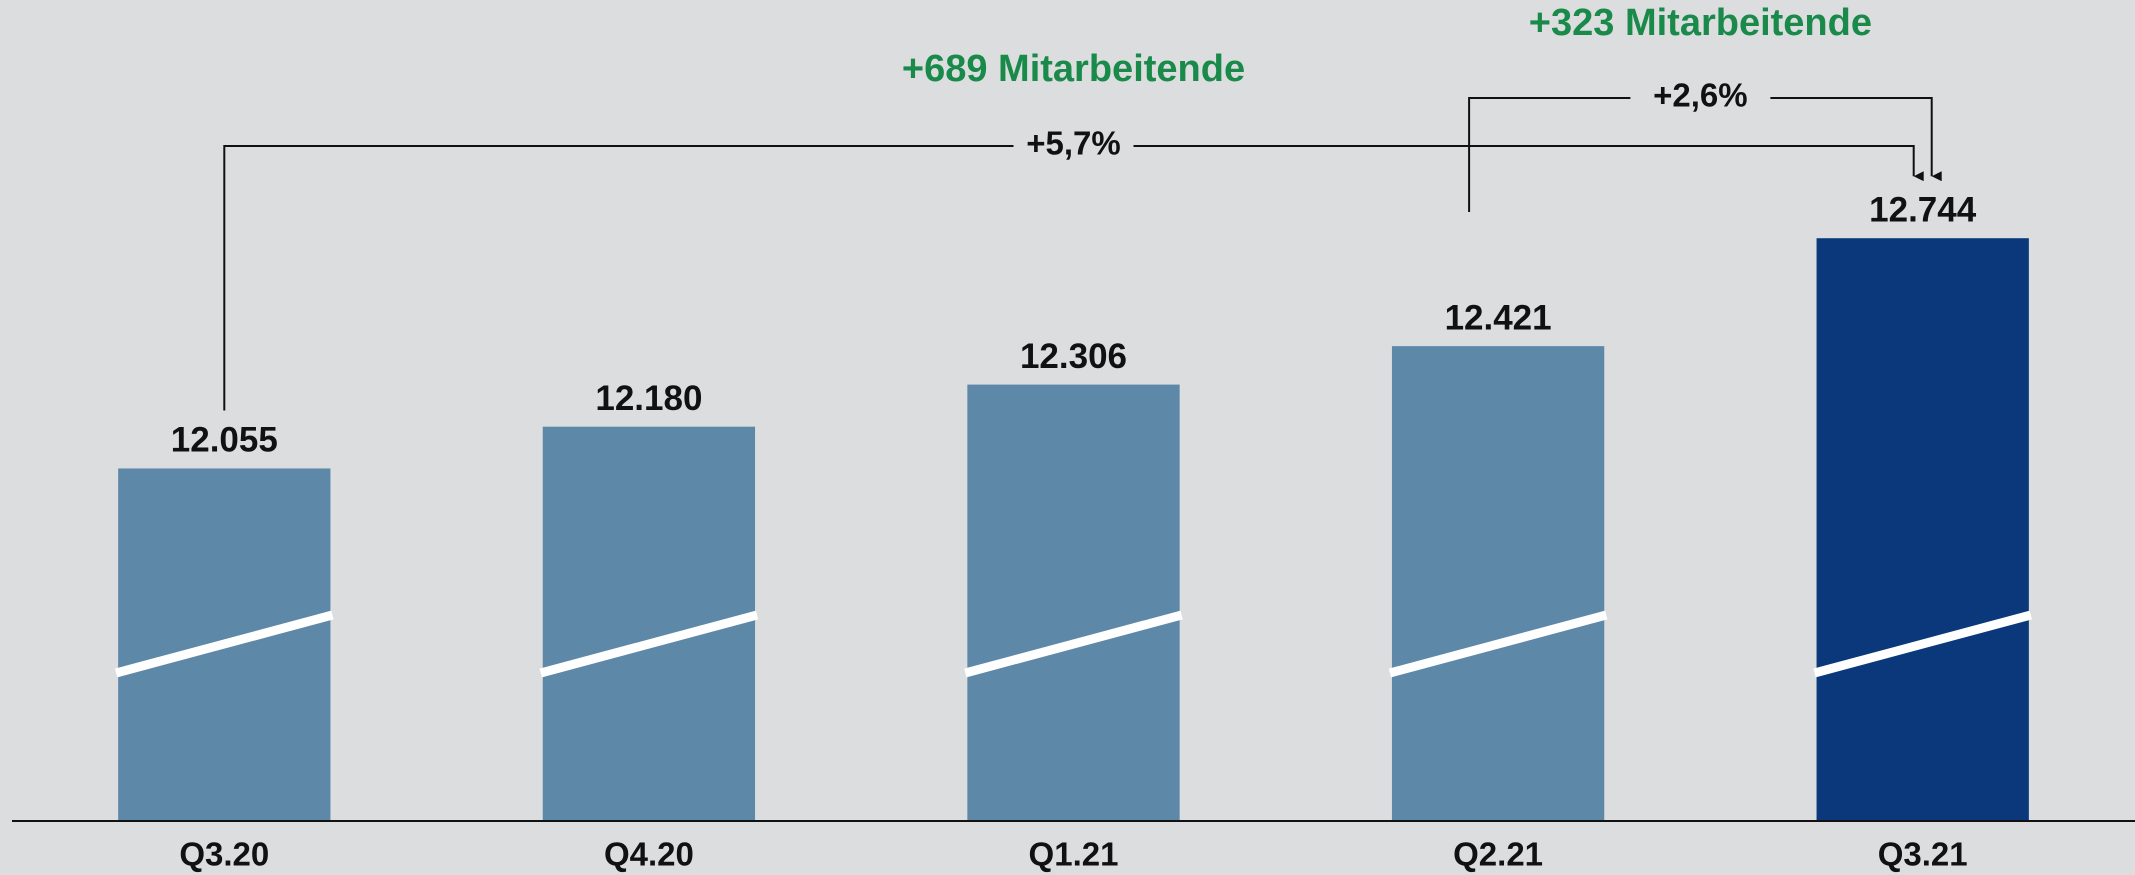 The height and width of the screenshot is (875, 2135). I want to click on value-label: 12.306, so click(1073, 356).